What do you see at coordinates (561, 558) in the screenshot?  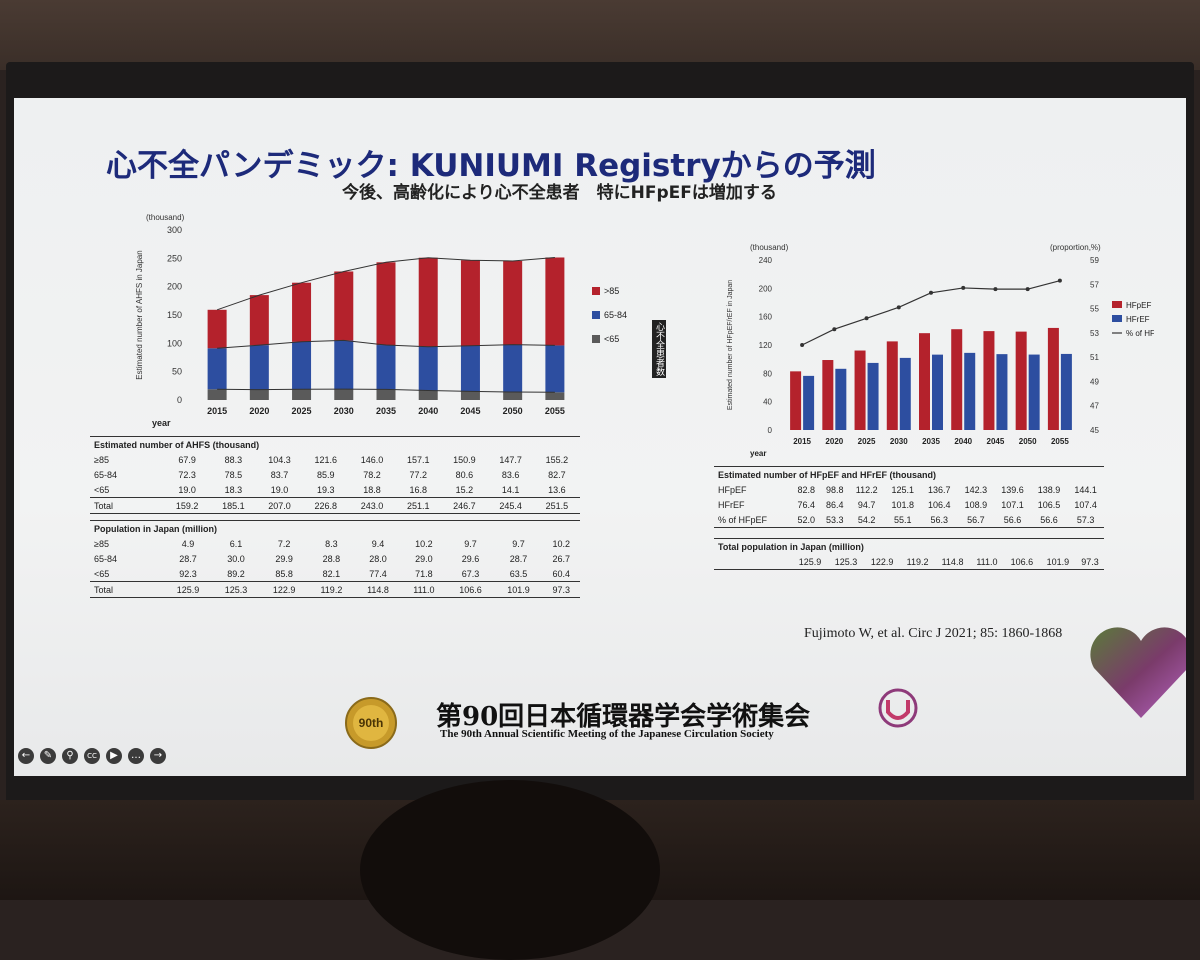 I see `table-cell: 26.7` at bounding box center [561, 558].